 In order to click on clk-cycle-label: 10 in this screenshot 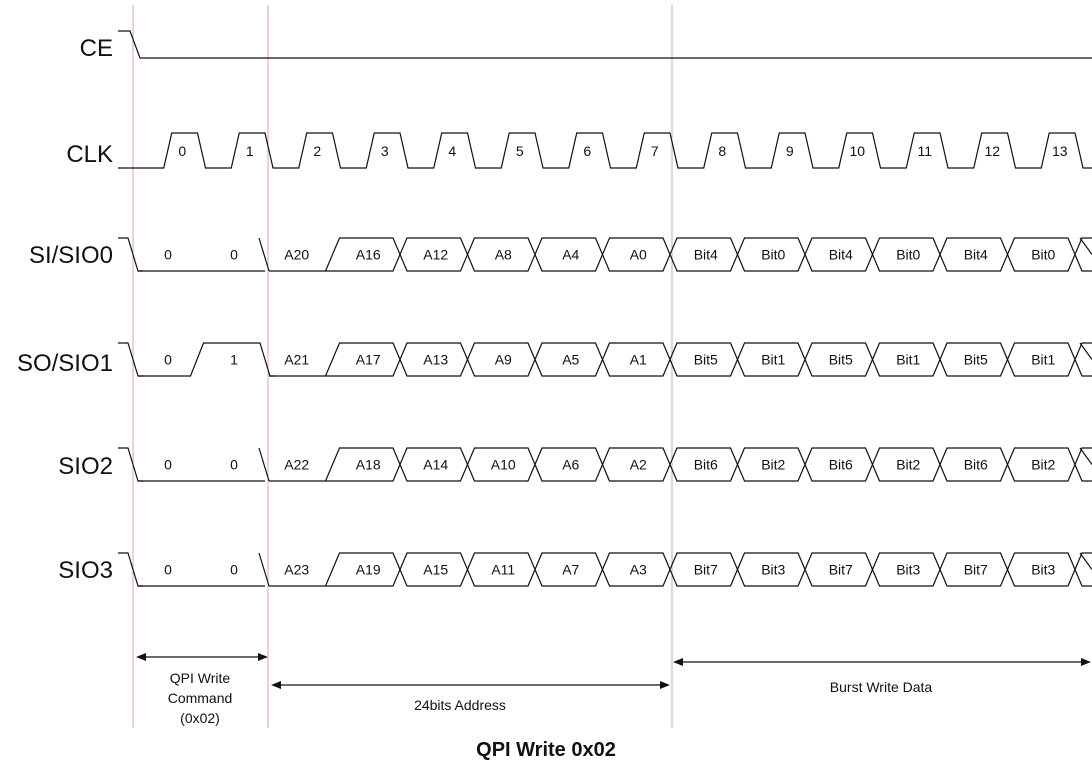, I will do `click(858, 151)`.